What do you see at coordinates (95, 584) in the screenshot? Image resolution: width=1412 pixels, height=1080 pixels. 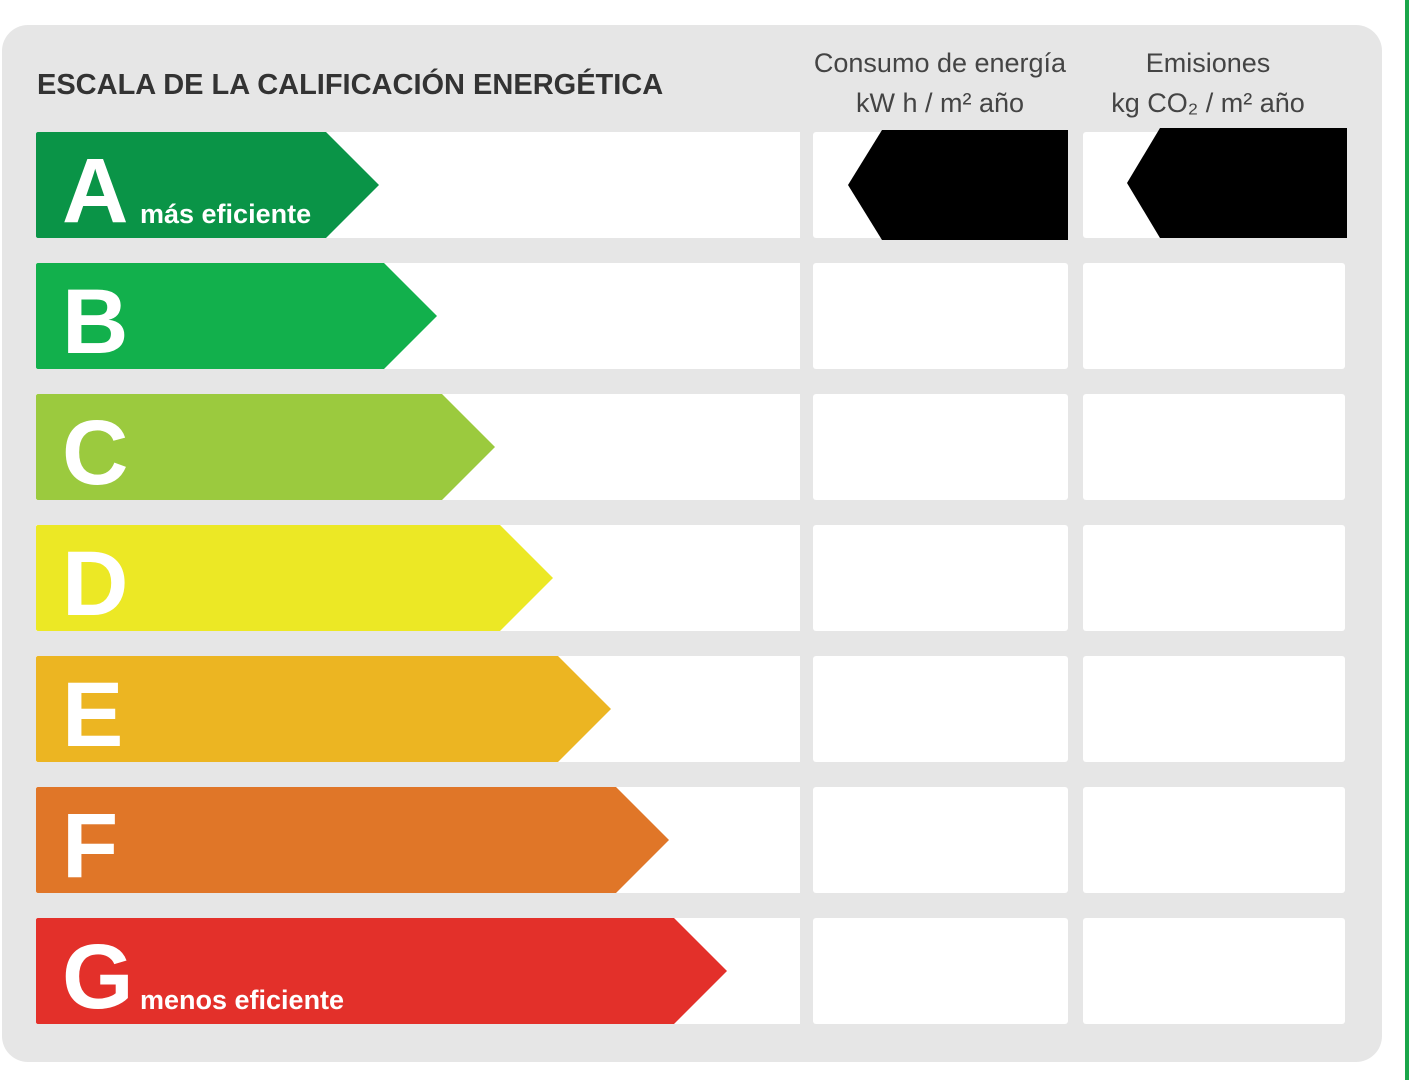 I see `grade-letter: D` at bounding box center [95, 584].